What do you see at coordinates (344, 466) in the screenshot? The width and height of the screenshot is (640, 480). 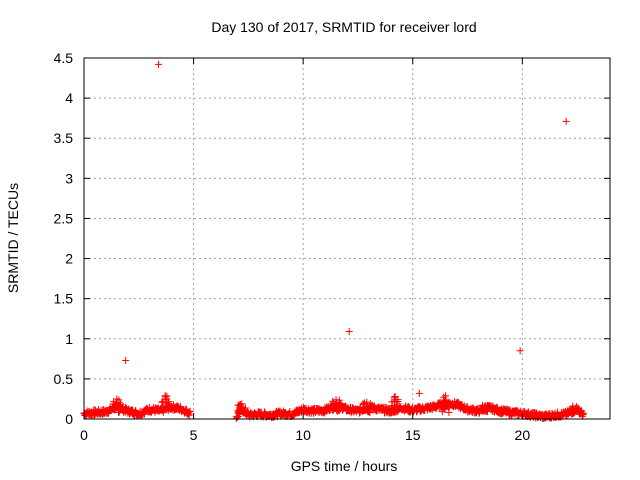 I see `x-axis-label: GPS time / hours` at bounding box center [344, 466].